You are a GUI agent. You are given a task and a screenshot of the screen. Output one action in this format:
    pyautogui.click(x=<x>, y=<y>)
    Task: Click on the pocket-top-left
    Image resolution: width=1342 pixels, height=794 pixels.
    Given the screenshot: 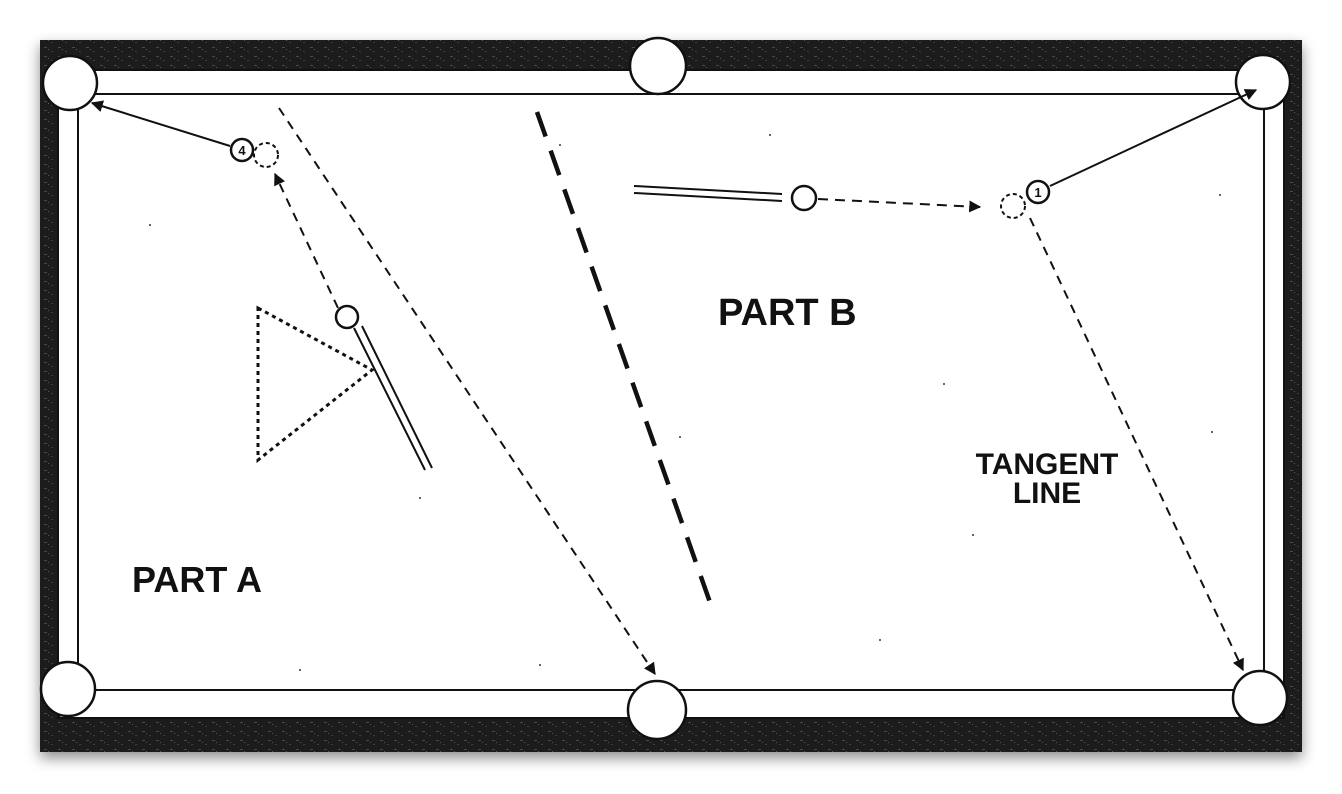 What is the action you would take?
    pyautogui.click(x=70, y=83)
    